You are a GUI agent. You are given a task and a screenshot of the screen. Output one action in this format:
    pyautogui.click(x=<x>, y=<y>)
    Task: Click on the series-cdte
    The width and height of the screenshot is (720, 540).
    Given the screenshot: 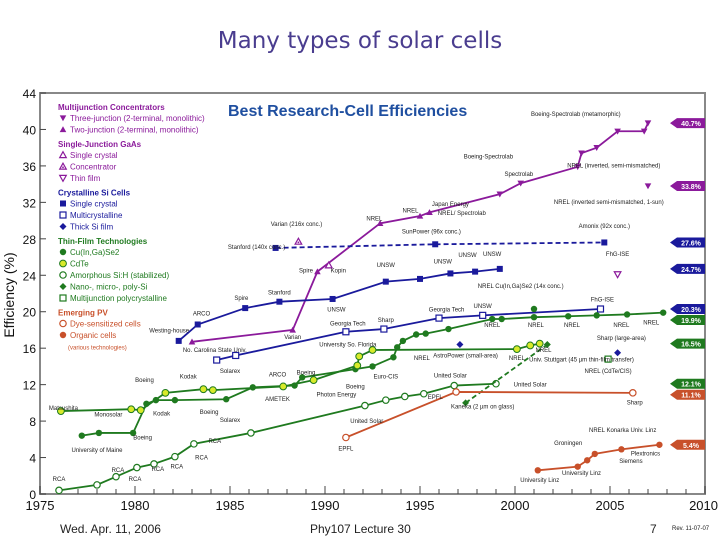 What is the action you would take?
    pyautogui.click(x=300, y=377)
    